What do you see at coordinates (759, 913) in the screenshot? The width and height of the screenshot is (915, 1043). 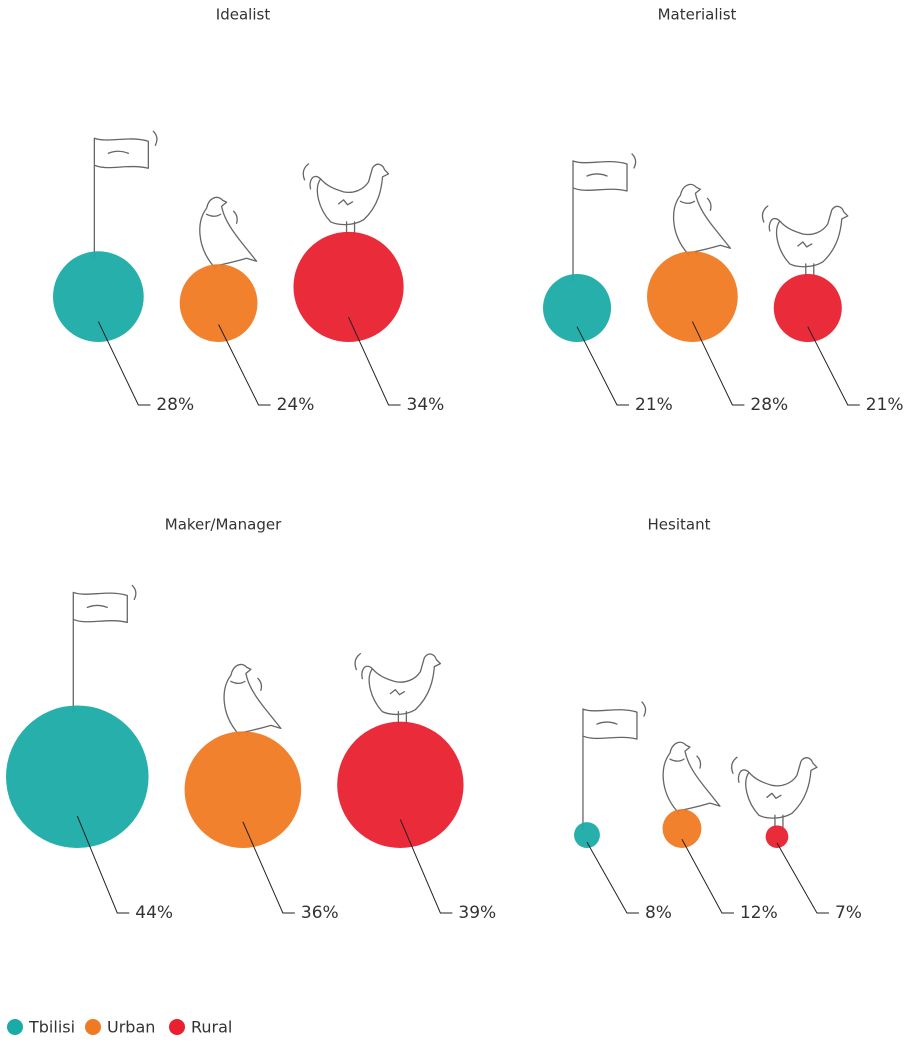 I see `value-label: 12%` at bounding box center [759, 913].